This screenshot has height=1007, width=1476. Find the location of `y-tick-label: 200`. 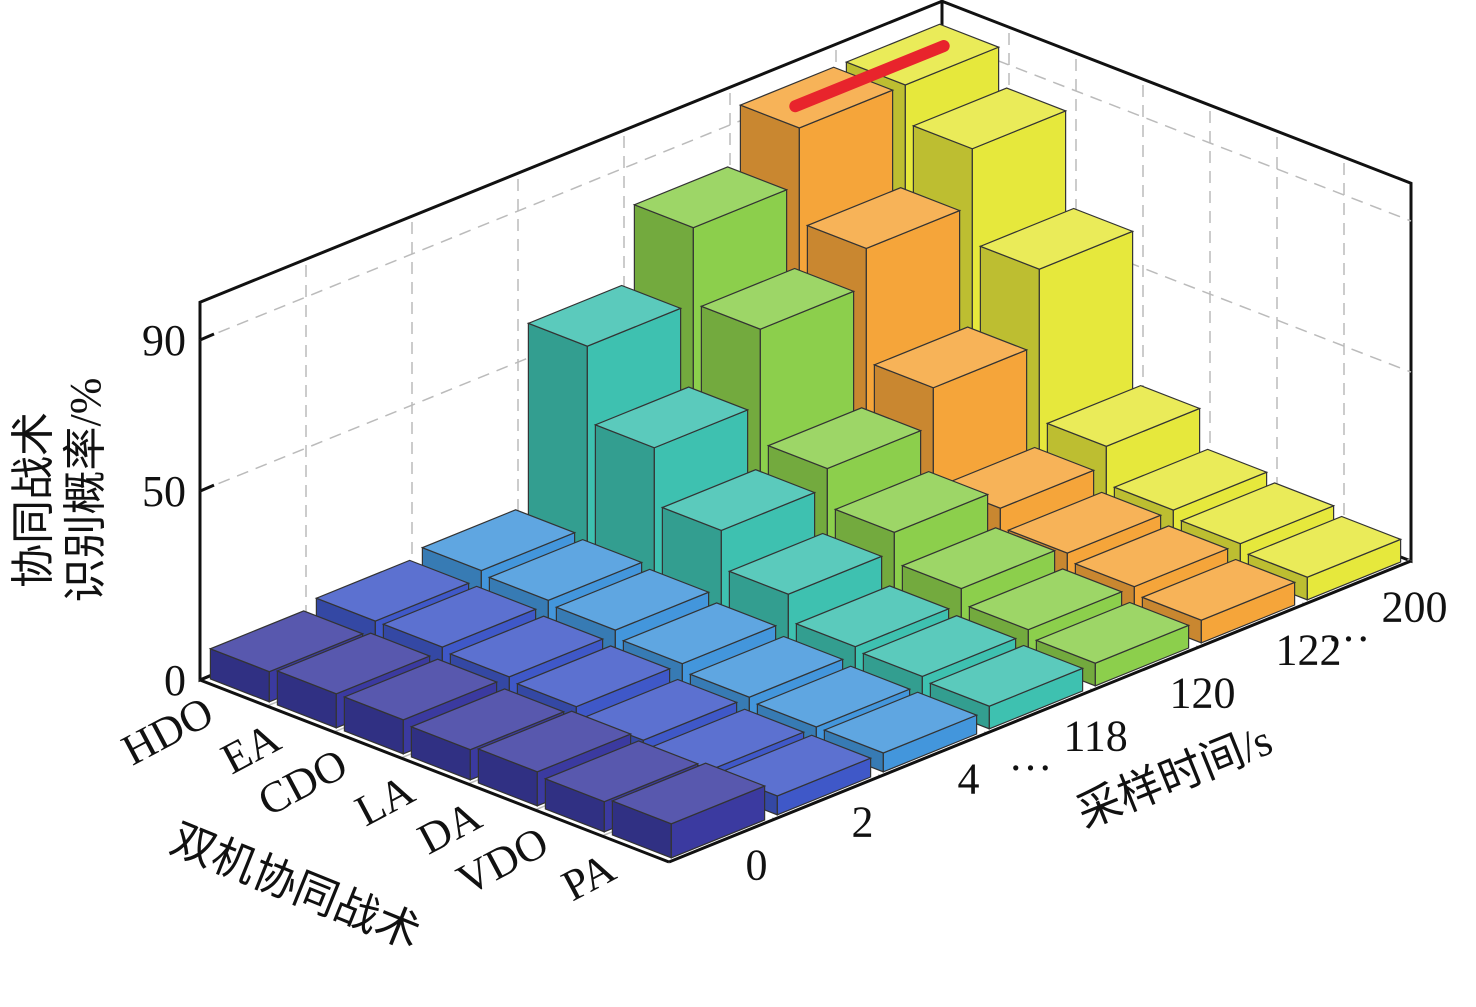

y-tick-label: 200 is located at coordinates (1414, 607).